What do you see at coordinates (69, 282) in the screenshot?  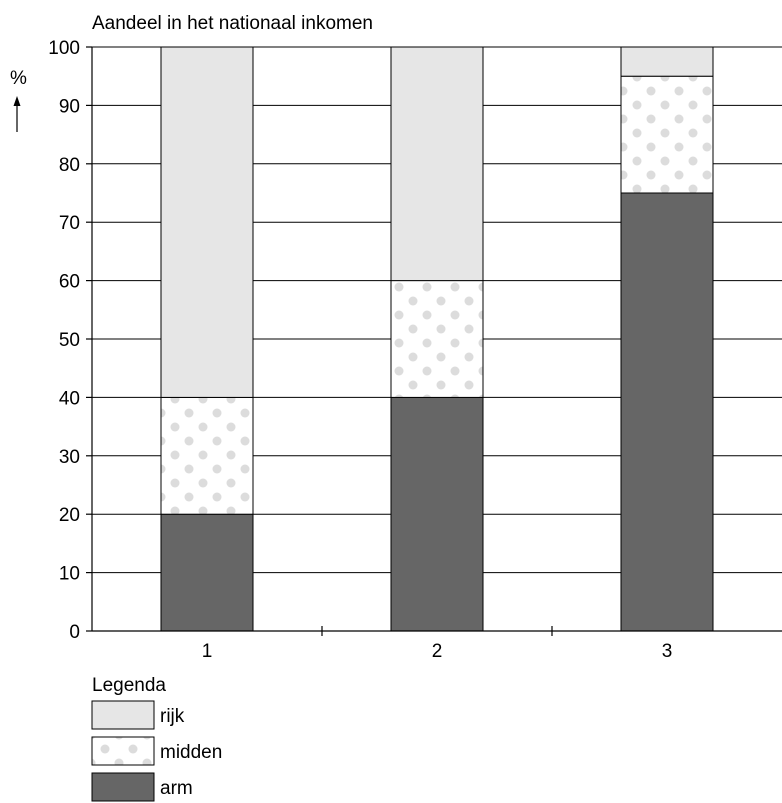 I see `y-tick-label-60: 60` at bounding box center [69, 282].